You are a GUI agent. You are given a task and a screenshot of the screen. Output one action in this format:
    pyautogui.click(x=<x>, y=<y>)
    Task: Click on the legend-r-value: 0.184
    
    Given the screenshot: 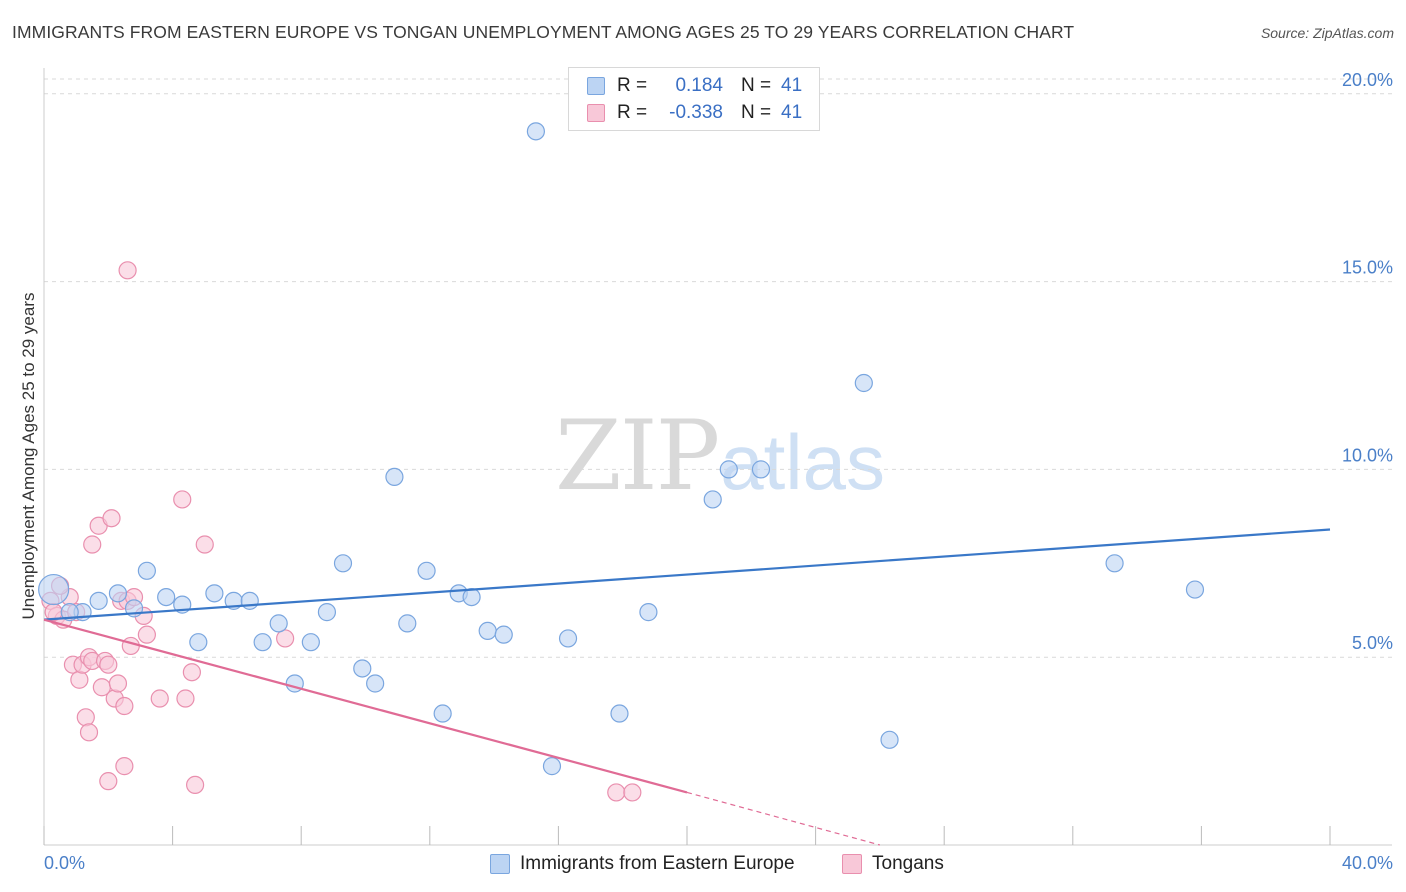 What is the action you would take?
    pyautogui.click(x=699, y=85)
    